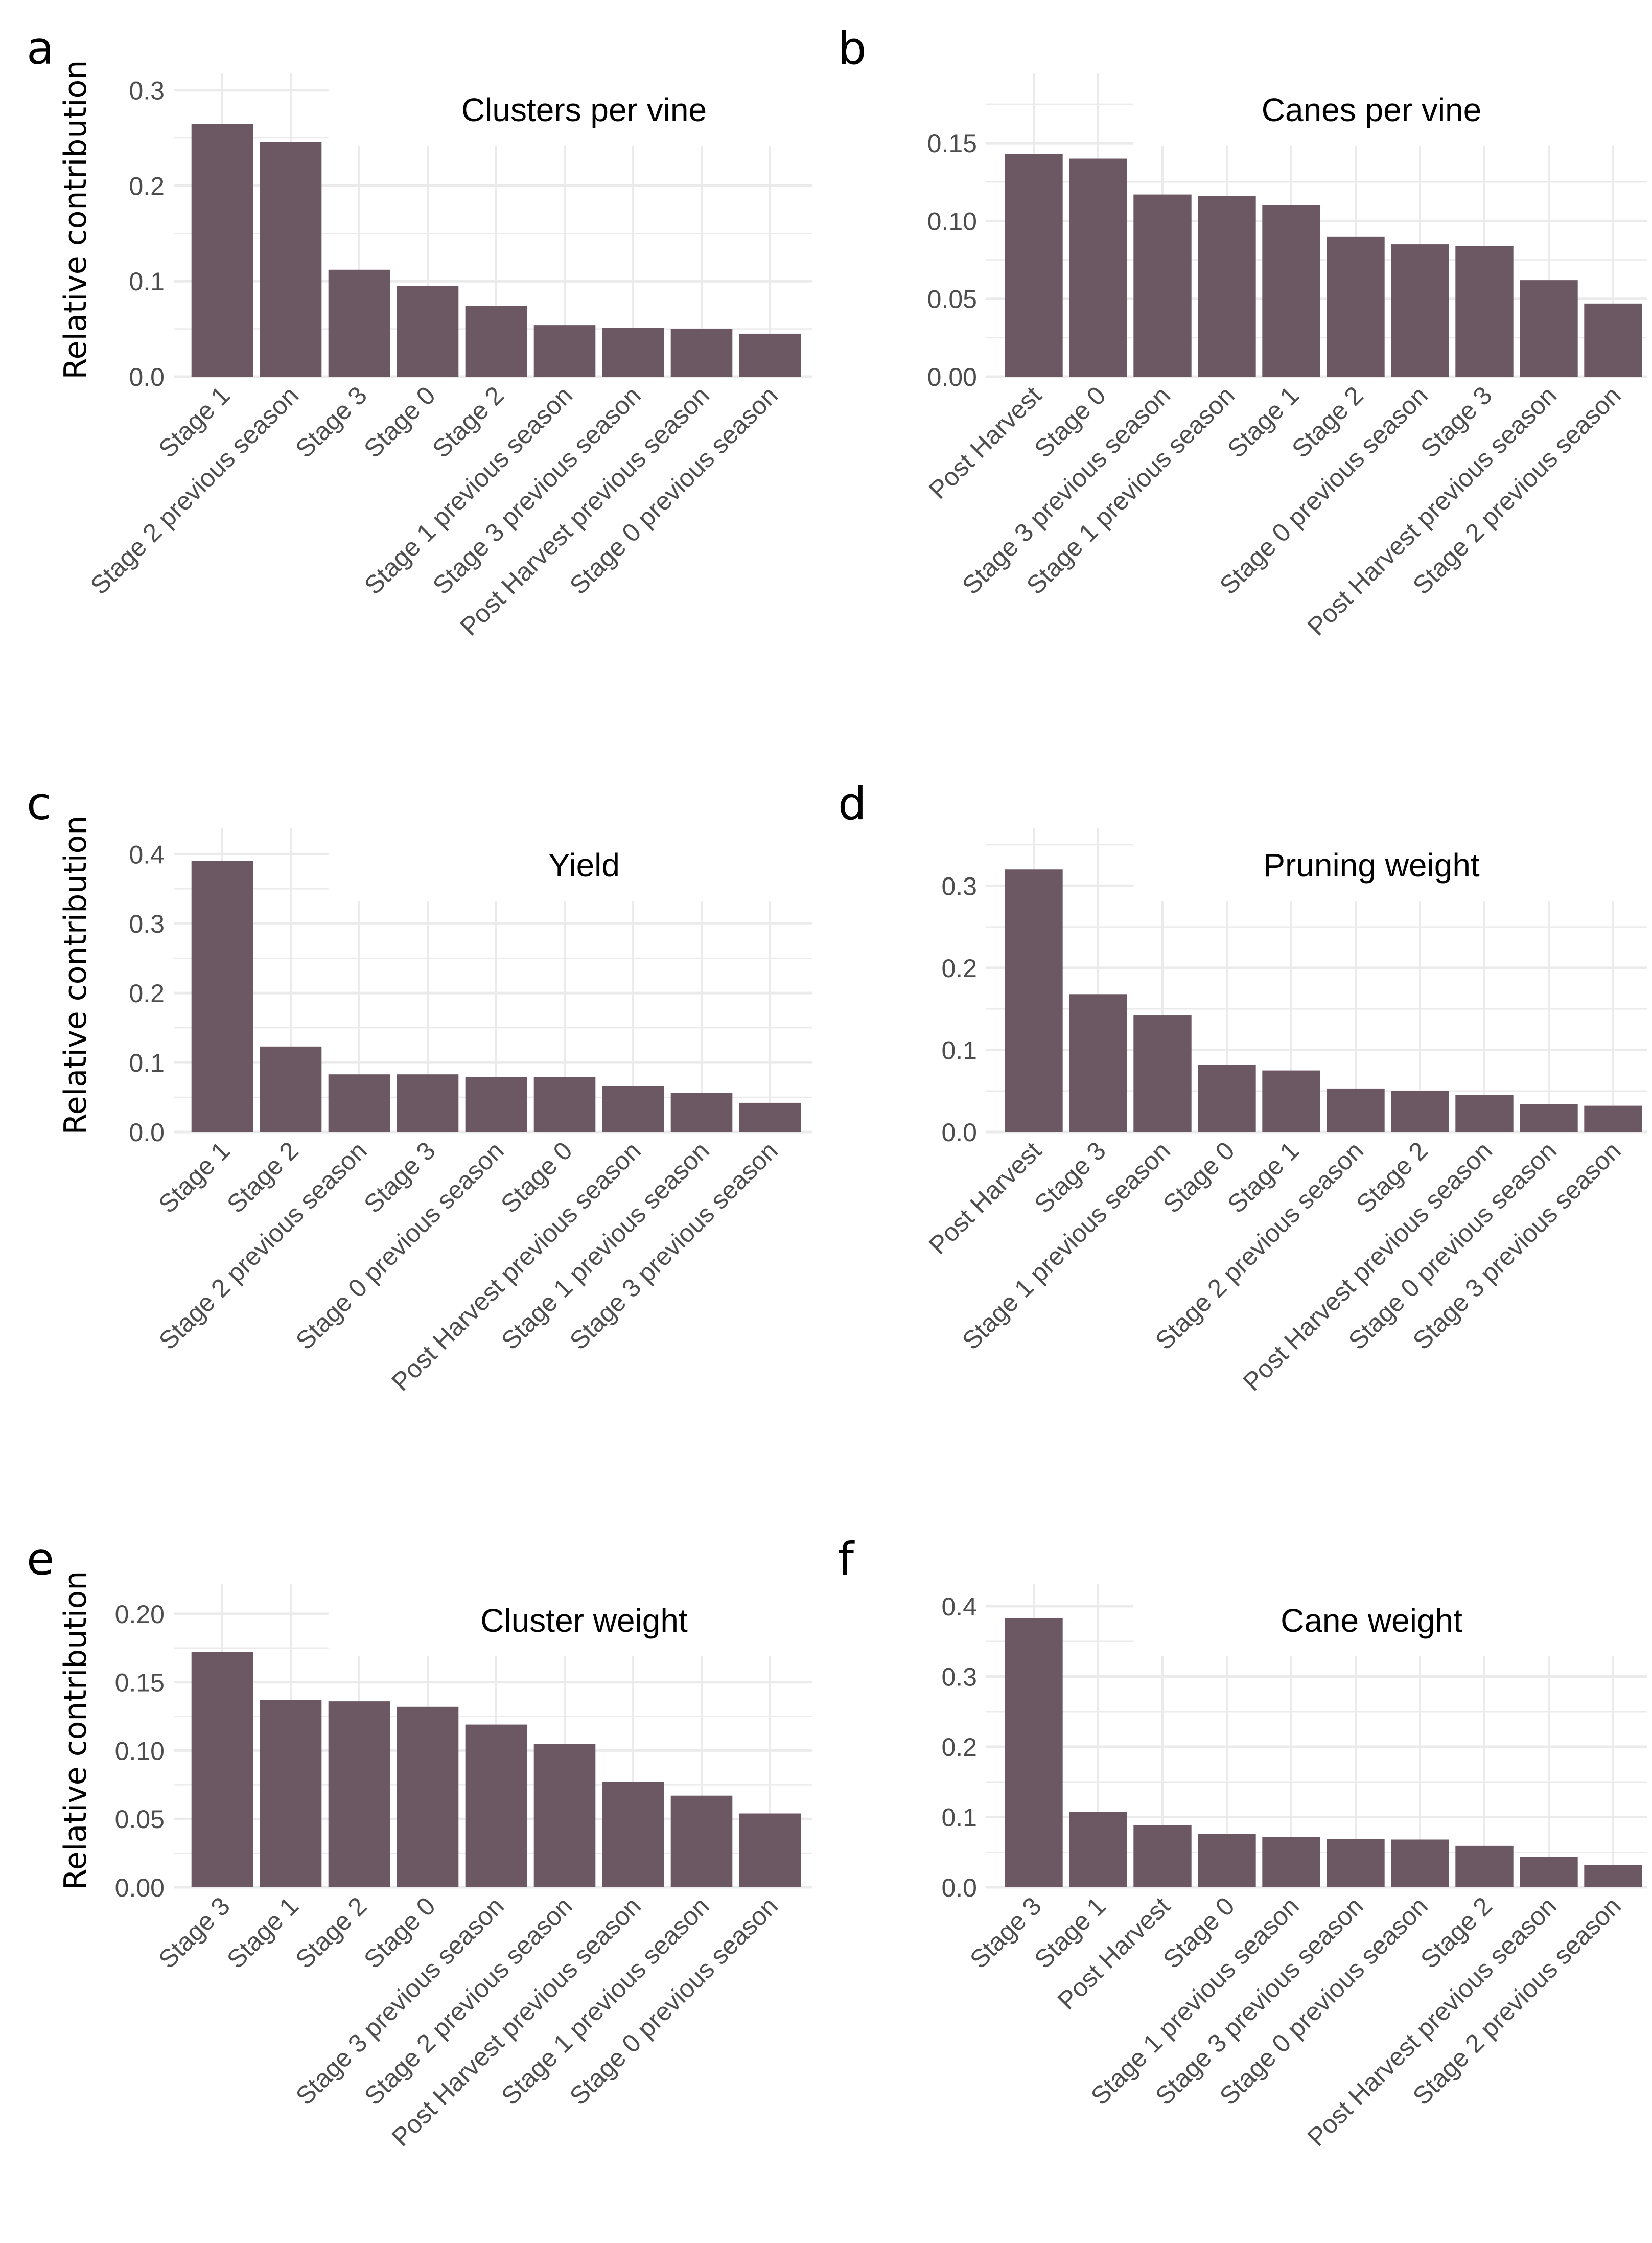  I want to click on y-tick-label: 0.00, so click(140, 1888).